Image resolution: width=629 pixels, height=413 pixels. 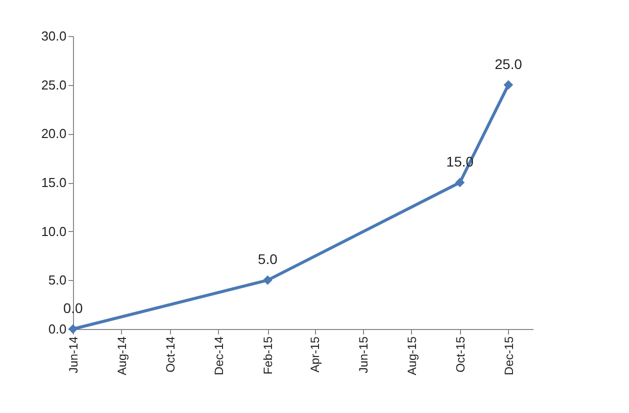 I want to click on x-tick-label: Oct-15, so click(x=460, y=354).